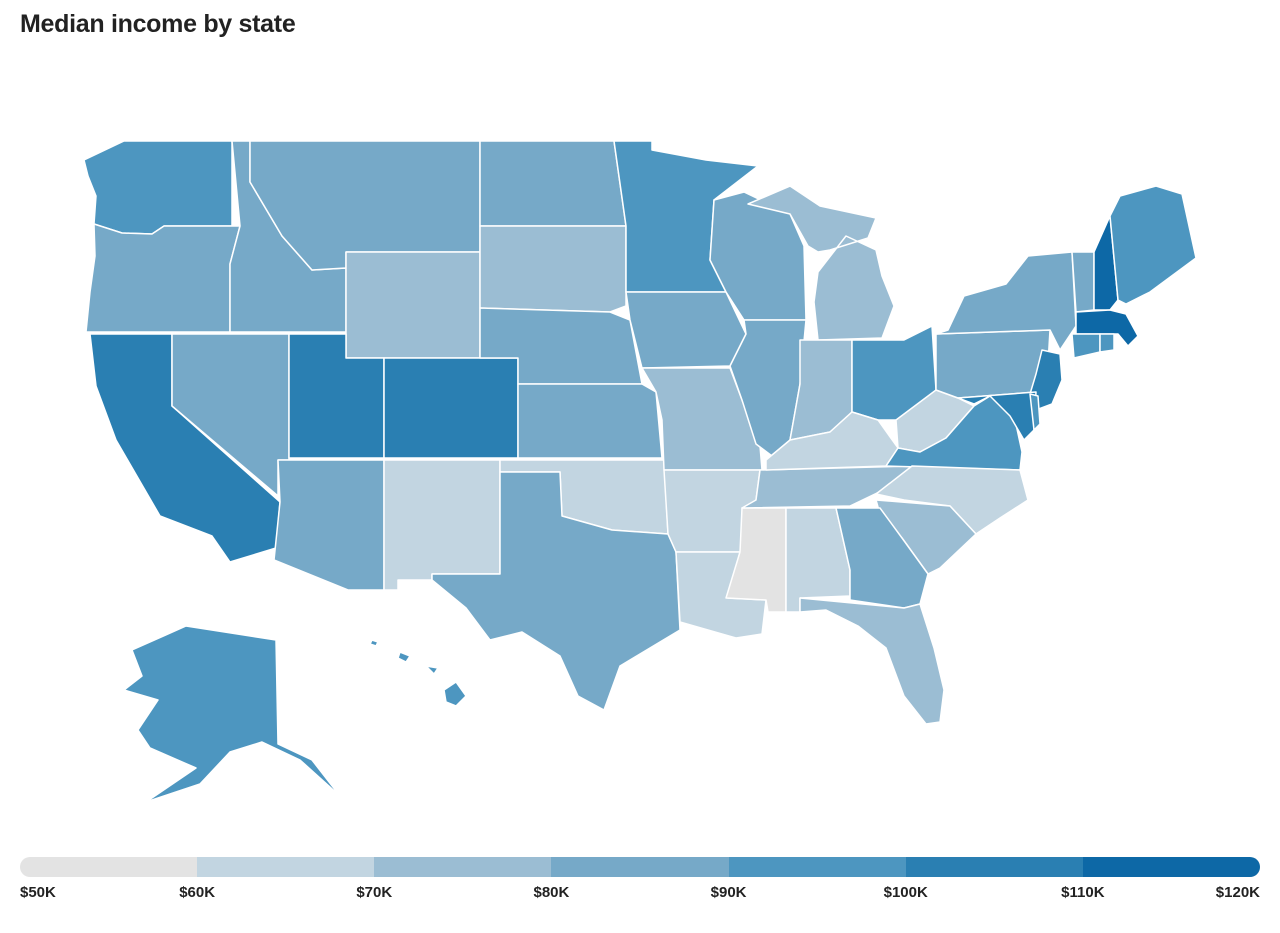 The width and height of the screenshot is (1280, 933). Describe the element at coordinates (832, 441) in the screenshot. I see `state-kentucky` at that location.